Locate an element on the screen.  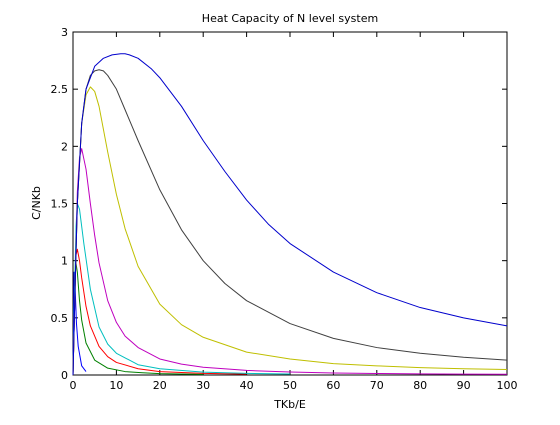
y-tick-label: 2 is located at coordinates (64, 146).